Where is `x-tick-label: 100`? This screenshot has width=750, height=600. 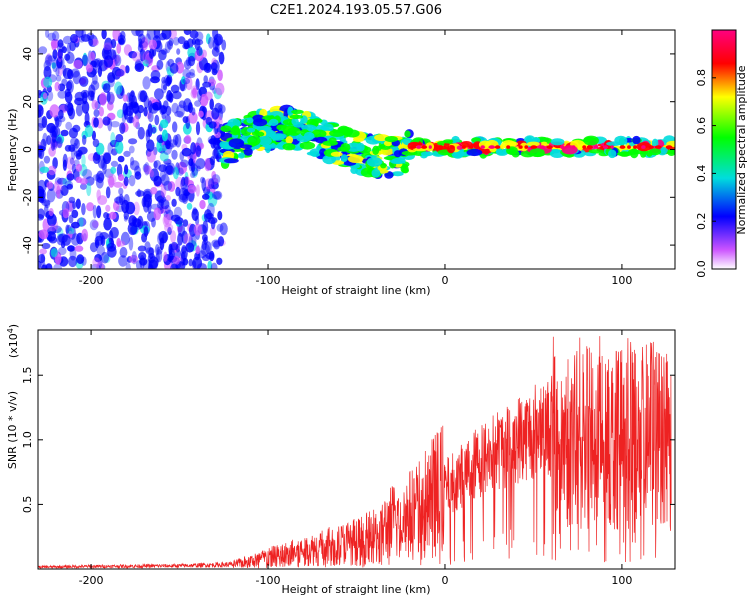 x-tick-label: 100 is located at coordinates (621, 280).